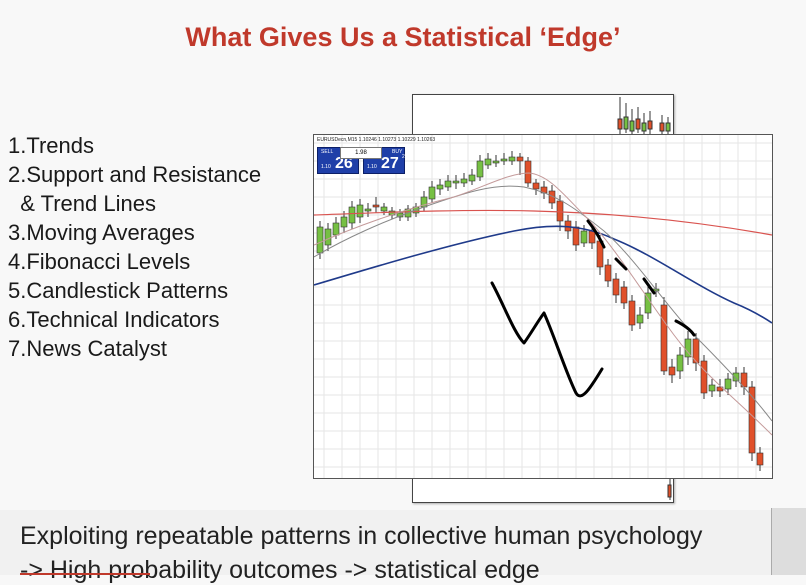  I want to click on sell-label: SELL, so click(327, 152).